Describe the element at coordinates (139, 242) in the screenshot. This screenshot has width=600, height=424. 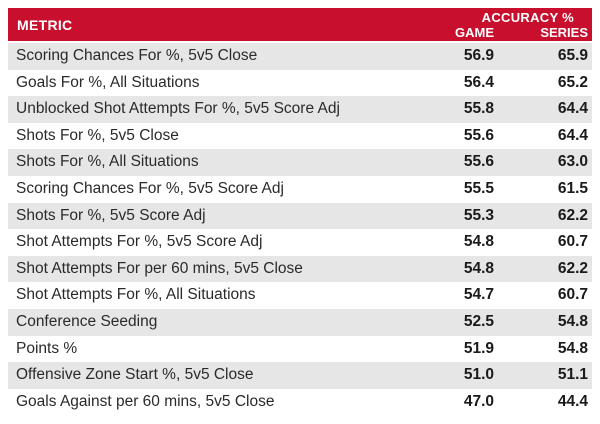
I see `metric-label: Shot Attempts For %, 5v5 Score Adj` at that location.